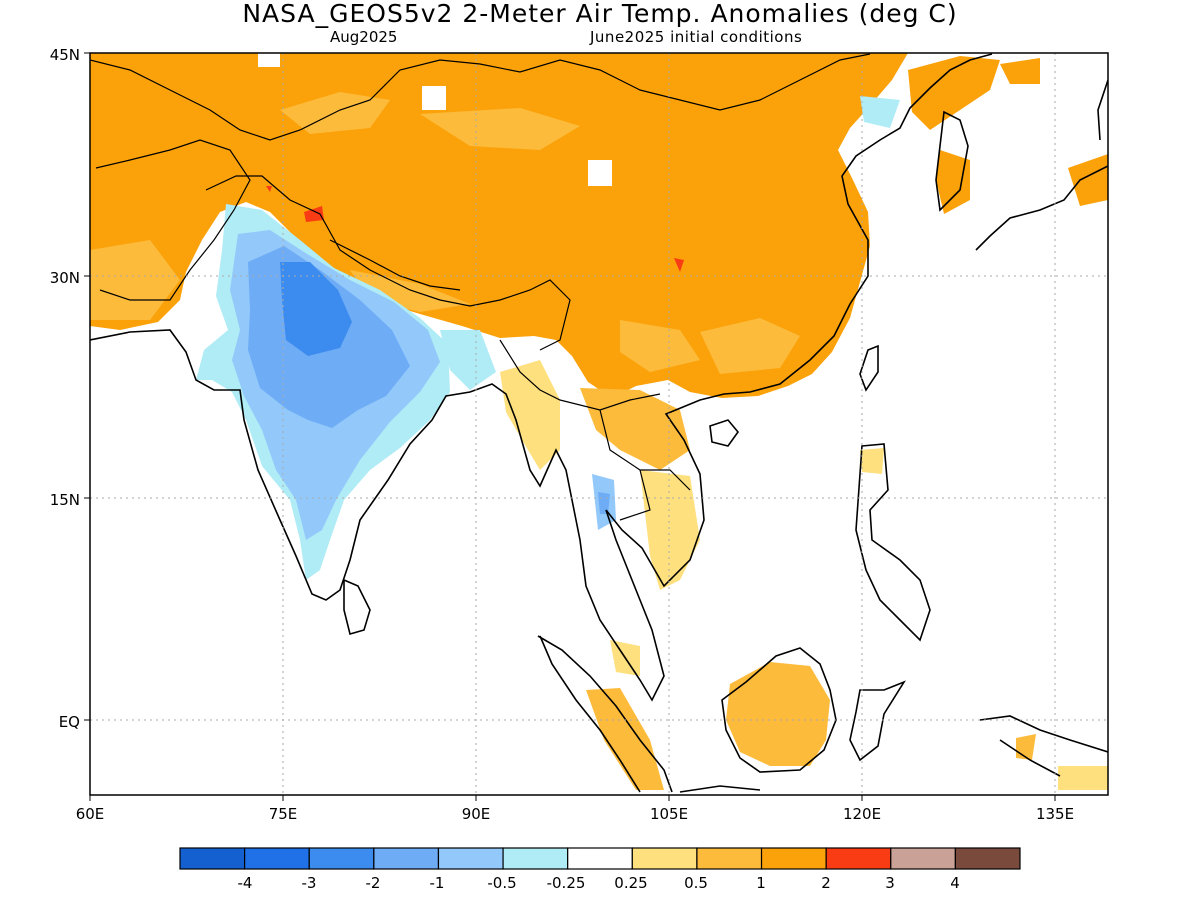  Describe the element at coordinates (480, 97) in the screenshot. I see `border-central-asia` at that location.